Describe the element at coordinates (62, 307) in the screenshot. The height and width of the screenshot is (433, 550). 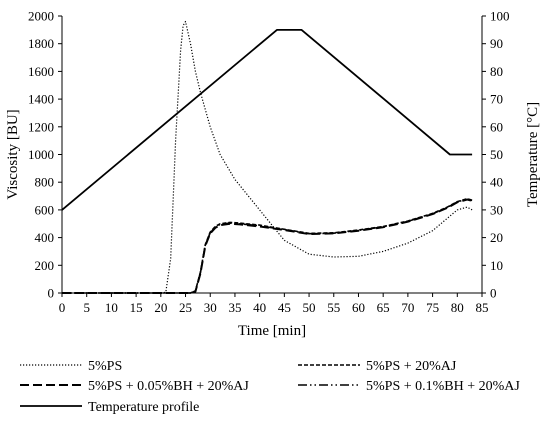
I see `x-tick-label: 0` at that location.